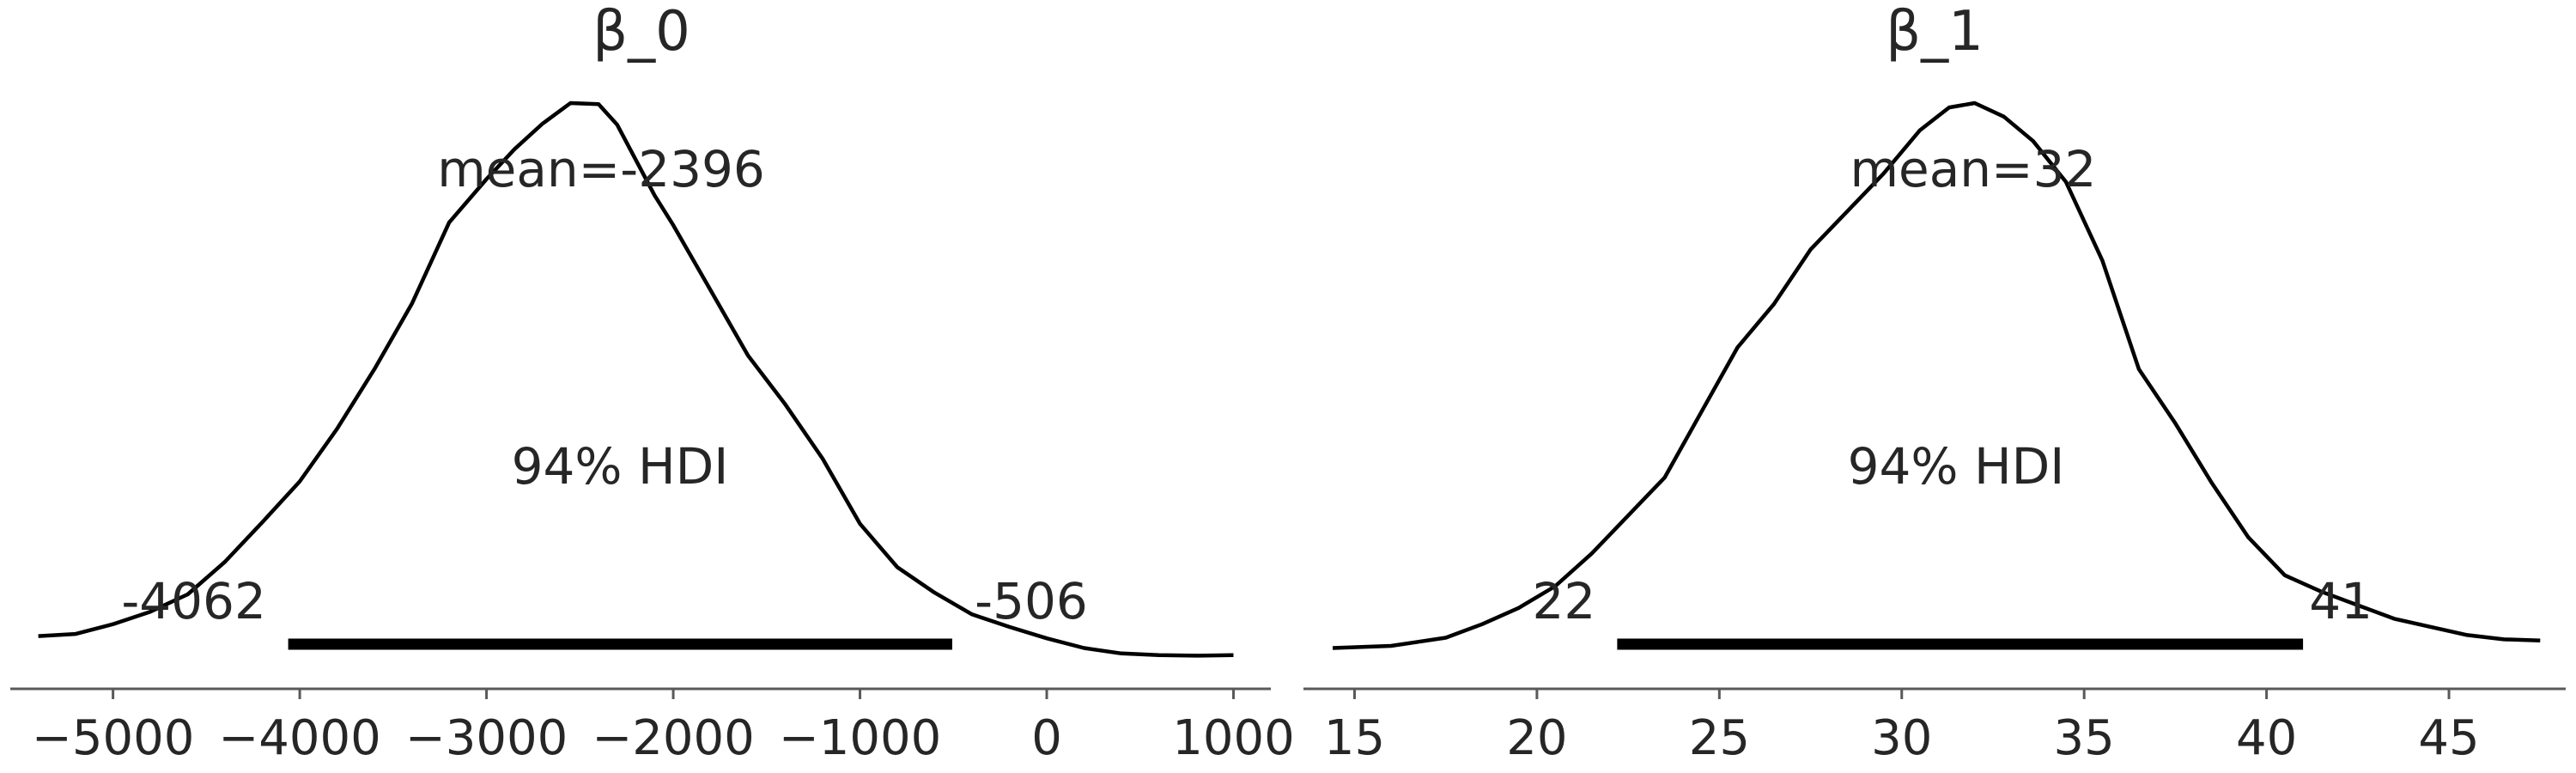  I want to click on x-tick-label: 30, so click(1902, 738).